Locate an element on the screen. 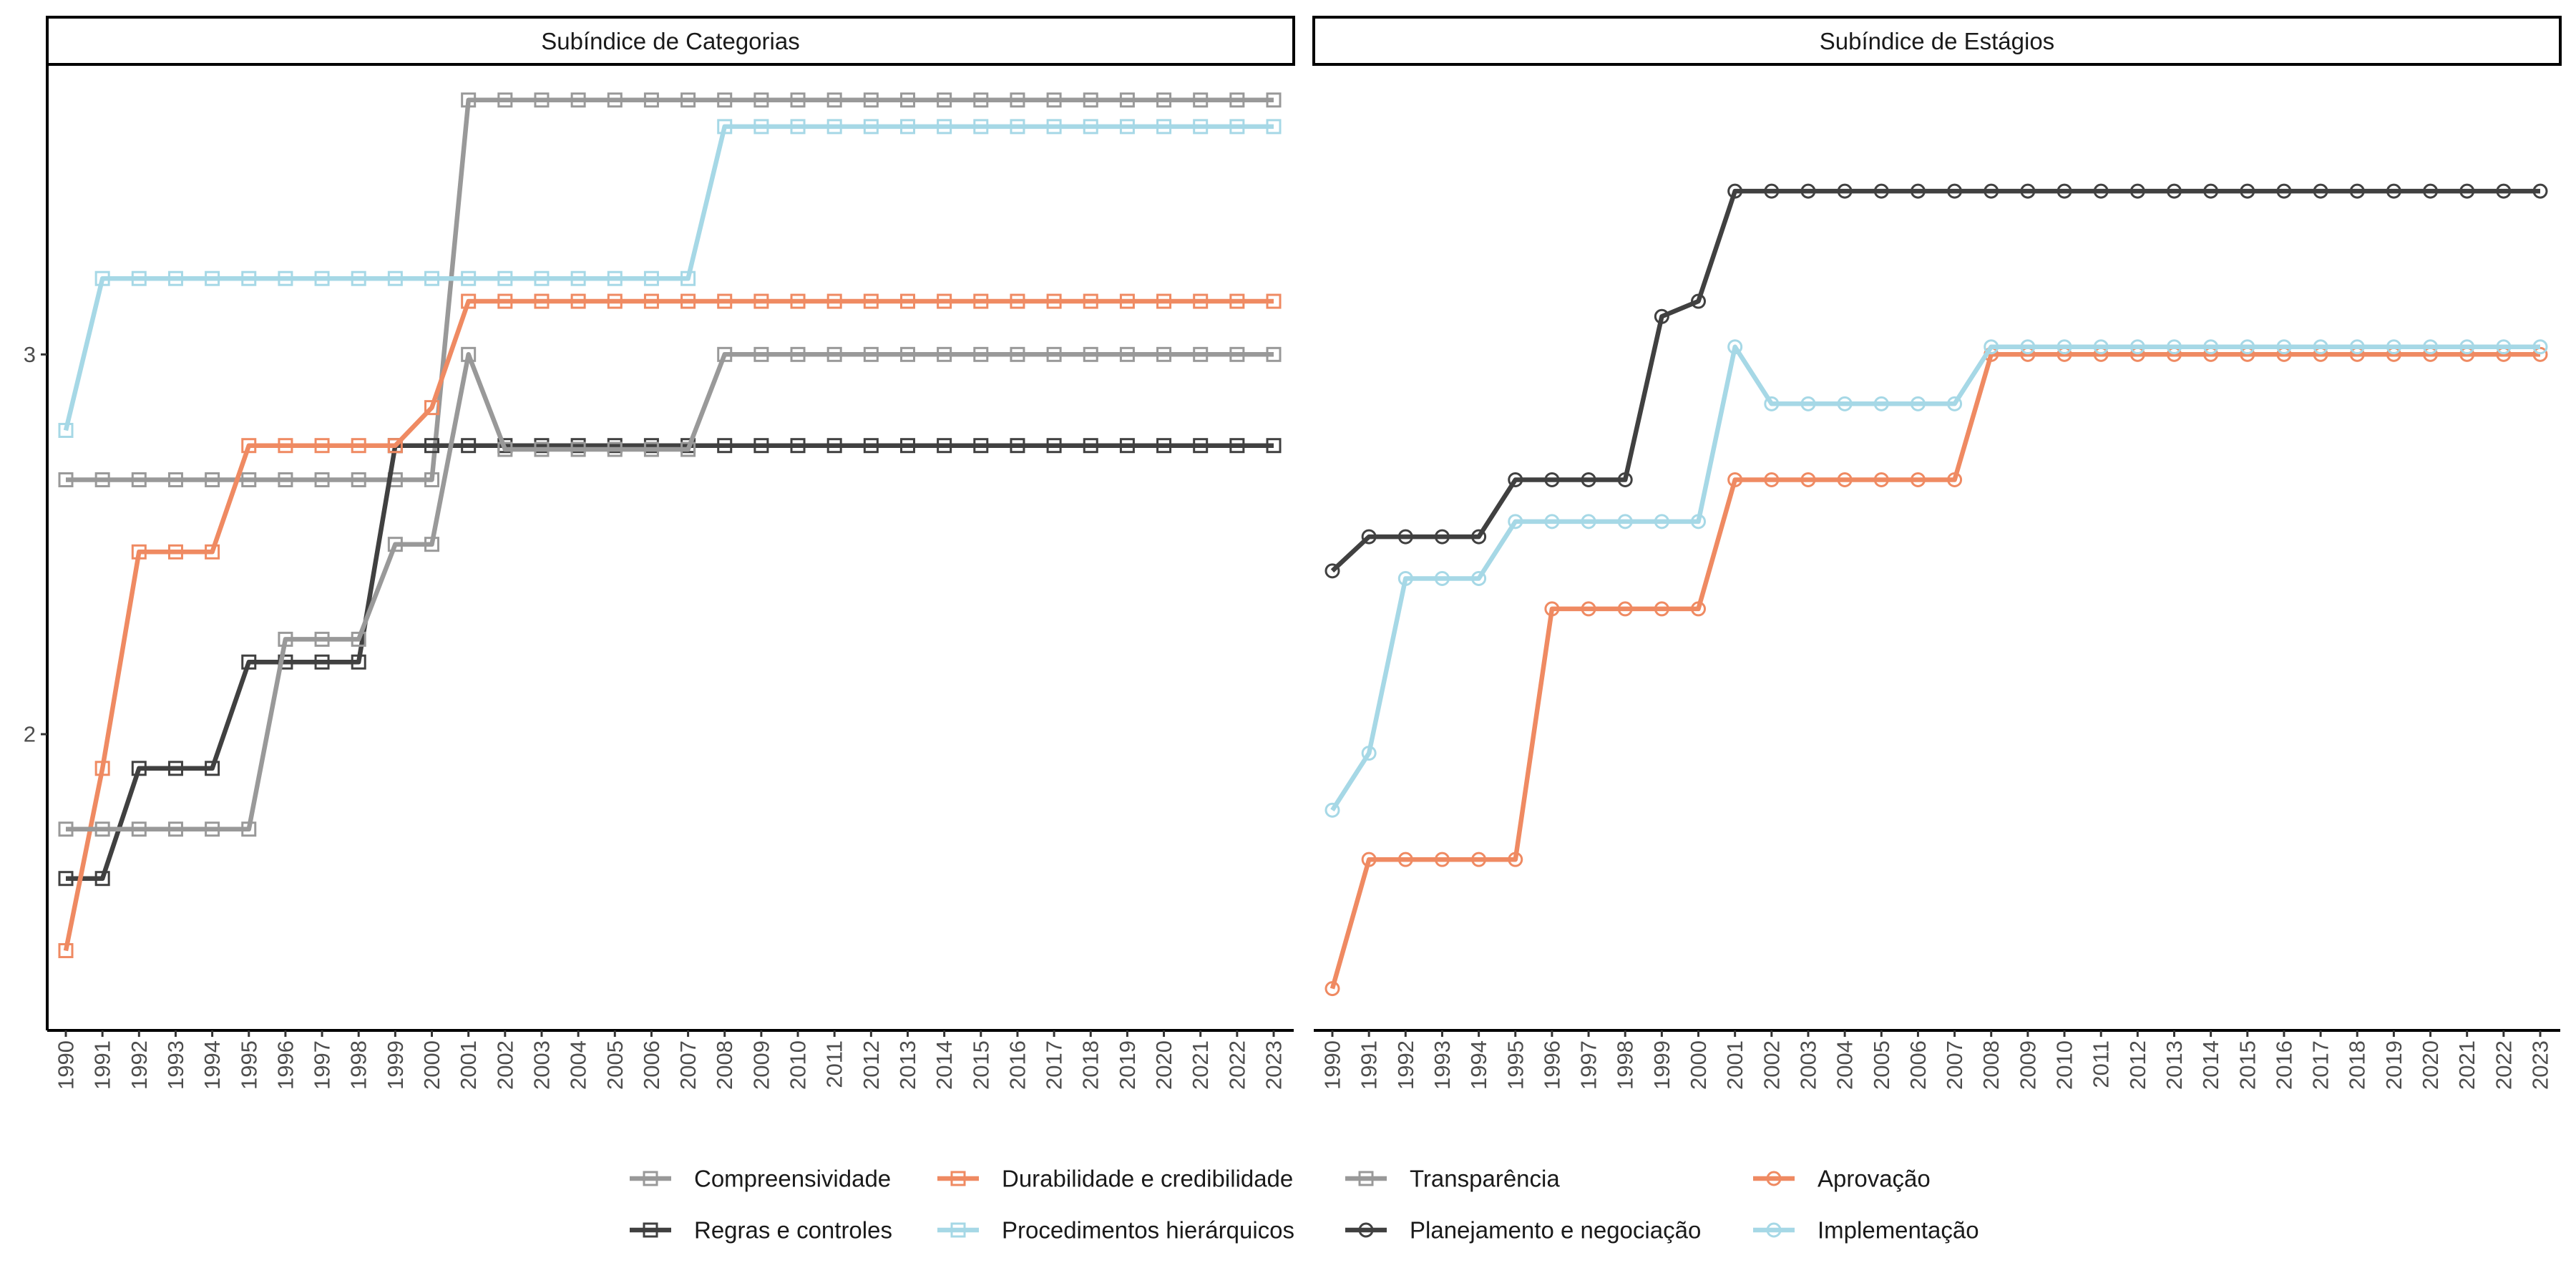 This screenshot has width=2576, height=1288. legend-item: Transparência is located at coordinates (1452, 1179).